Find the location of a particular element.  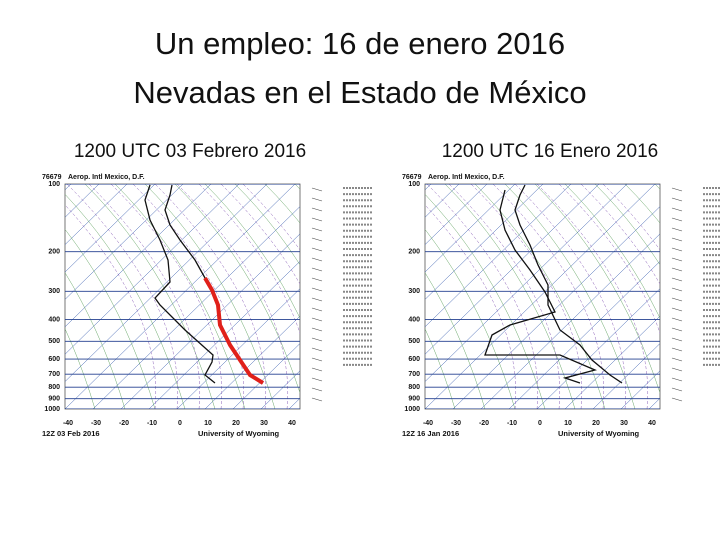

pressure-label: 200 is located at coordinates (54, 252).